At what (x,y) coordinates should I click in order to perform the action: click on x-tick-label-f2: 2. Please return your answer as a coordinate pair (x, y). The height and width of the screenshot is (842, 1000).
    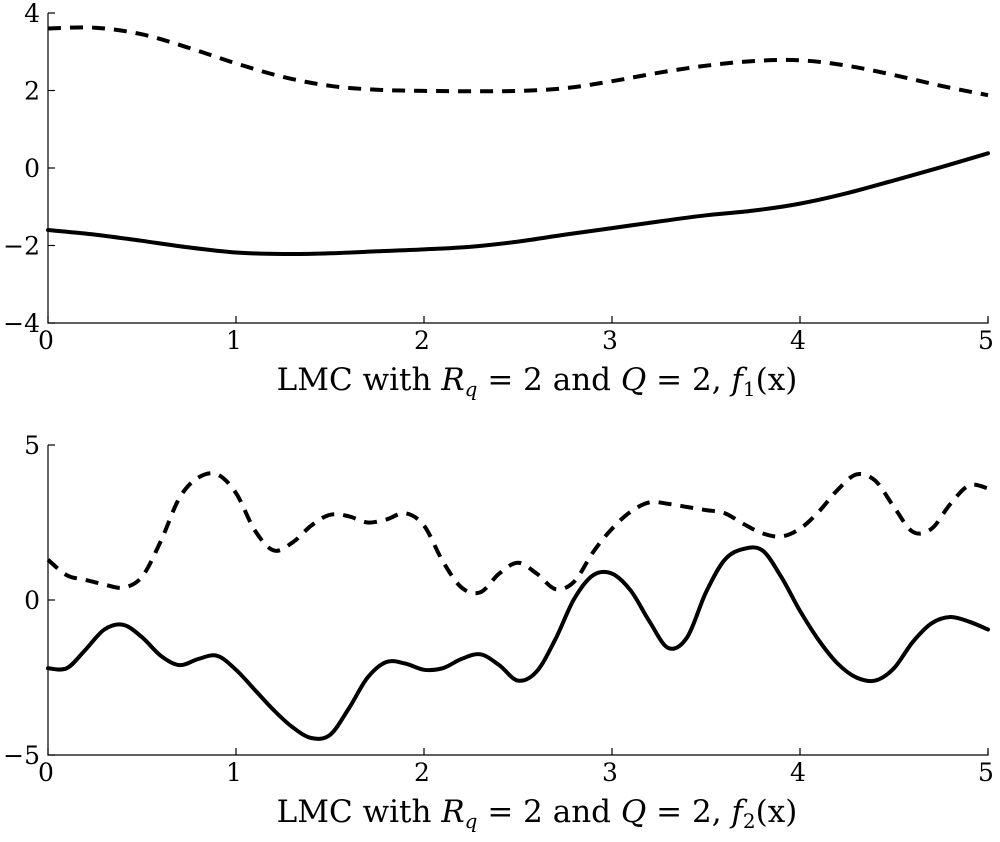
    Looking at the image, I should click on (422, 772).